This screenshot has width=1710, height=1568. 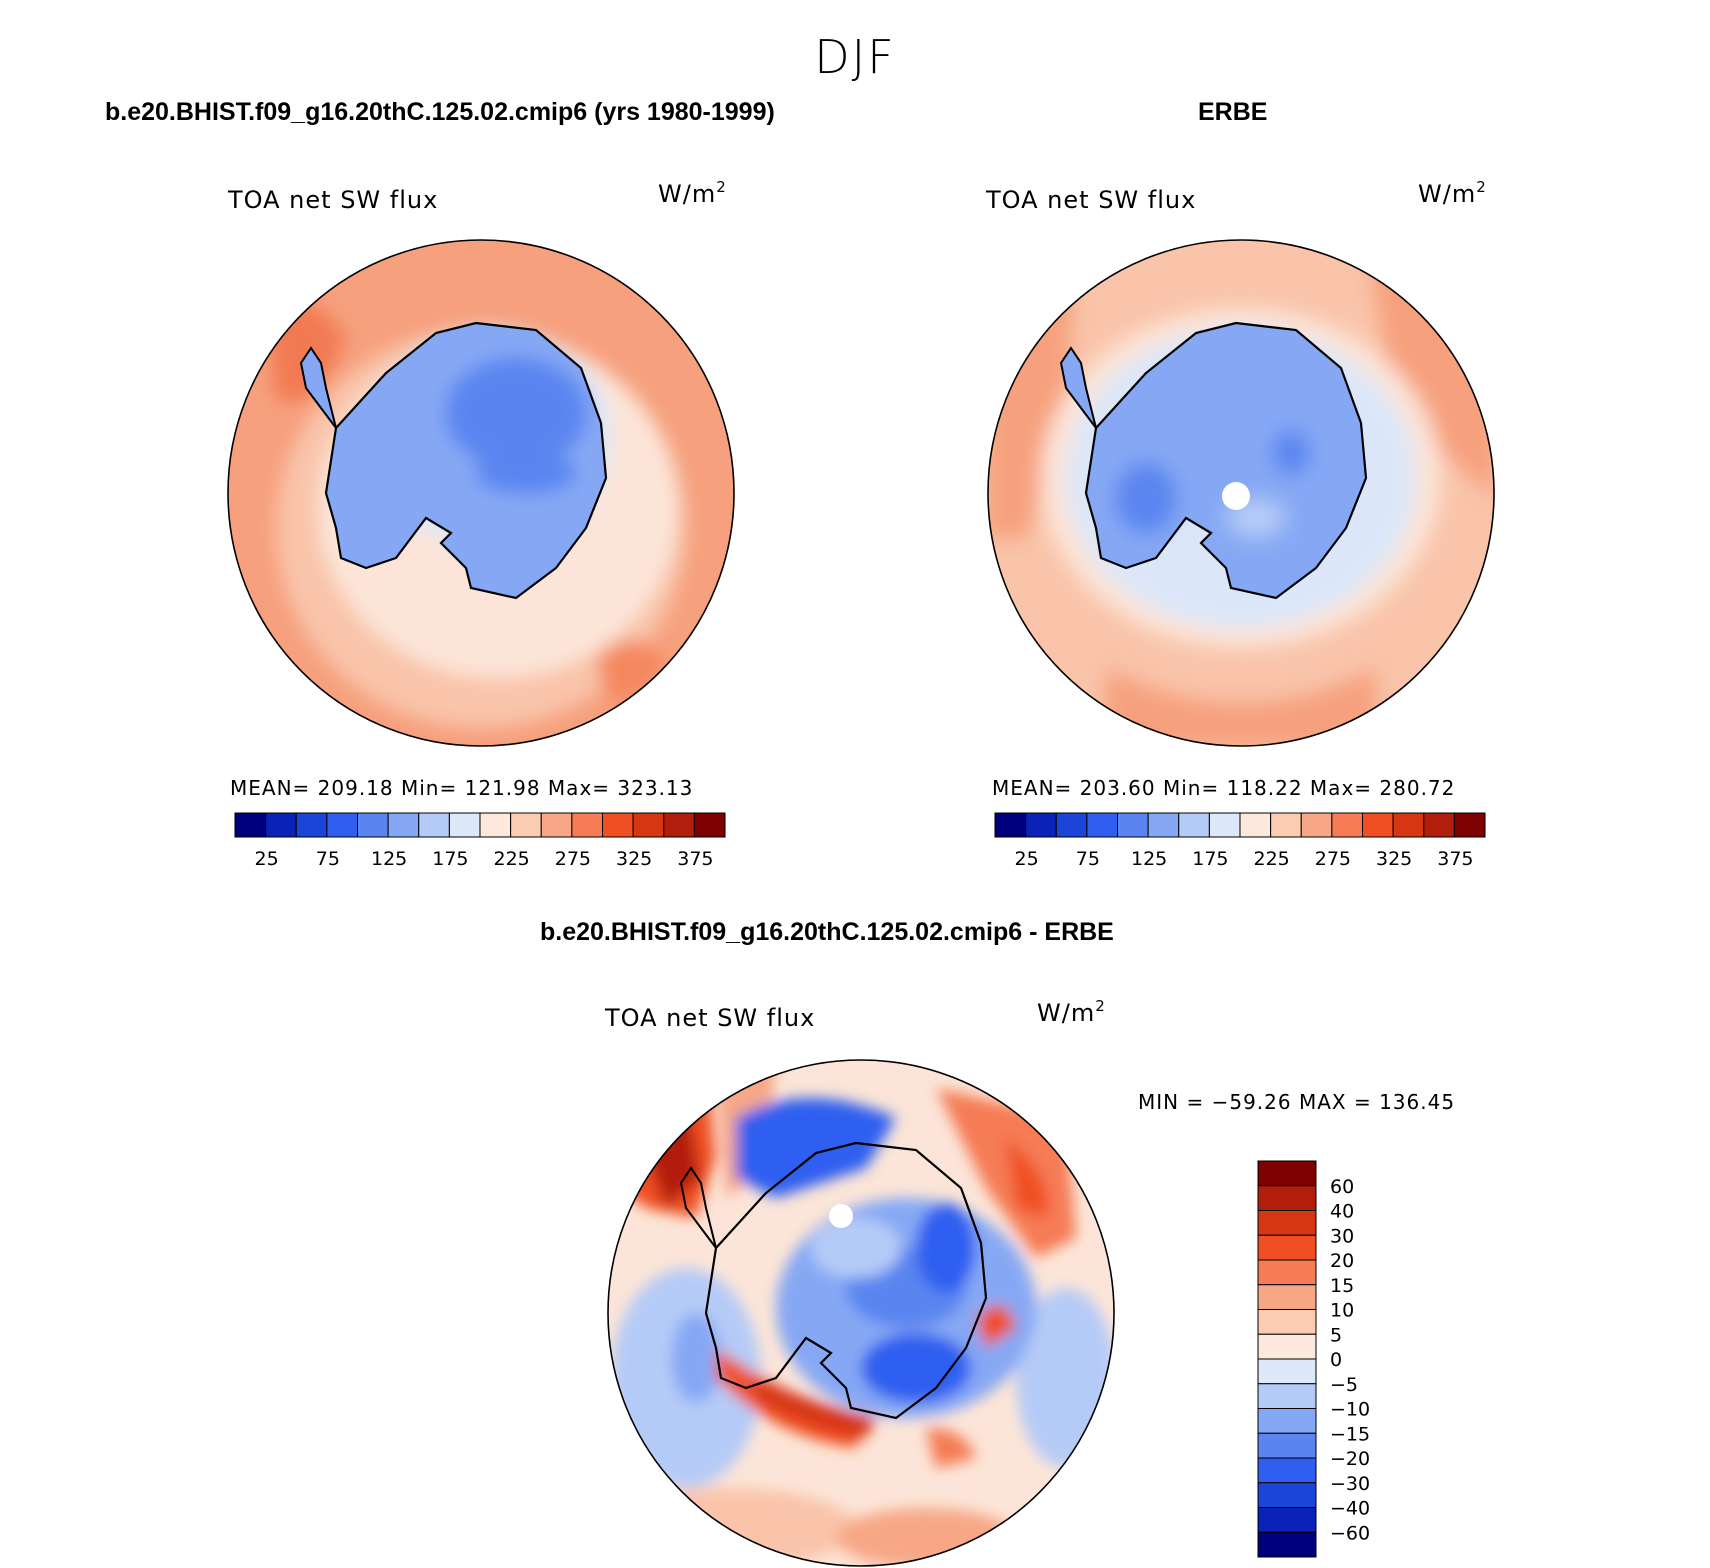 I want to click on panel-1-stats: MEAN= 209.18 Min= 121.98 Max= 323.13, so click(x=462, y=788).